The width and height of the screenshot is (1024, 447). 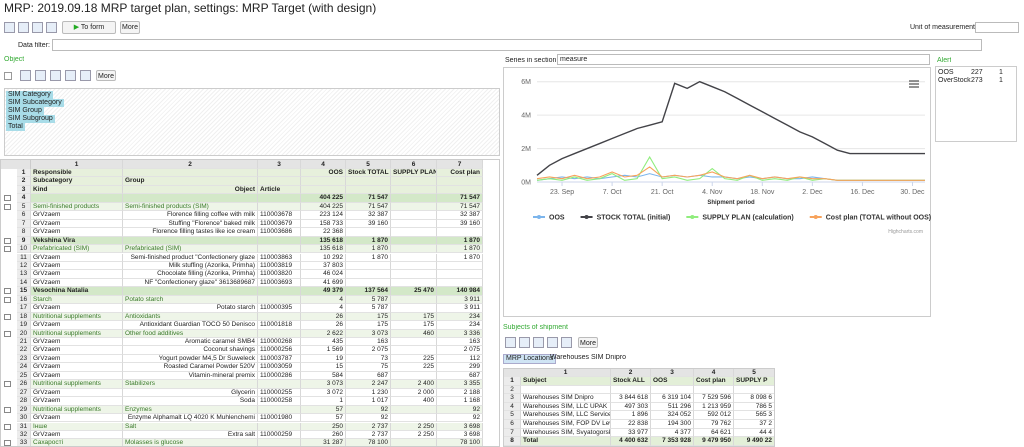 I want to click on grid-cell: 135 618, so click(x=323, y=241).